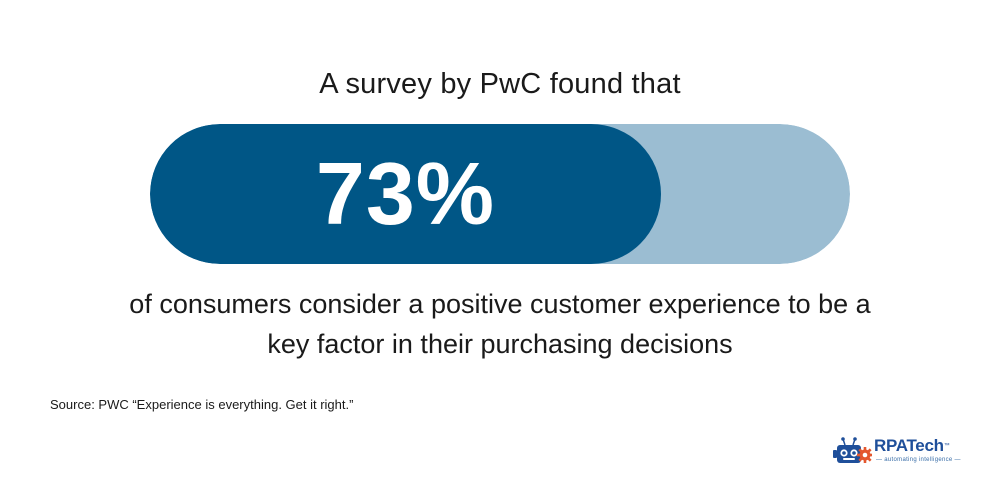  I want to click on brand-rpa: RPA, so click(890, 445).